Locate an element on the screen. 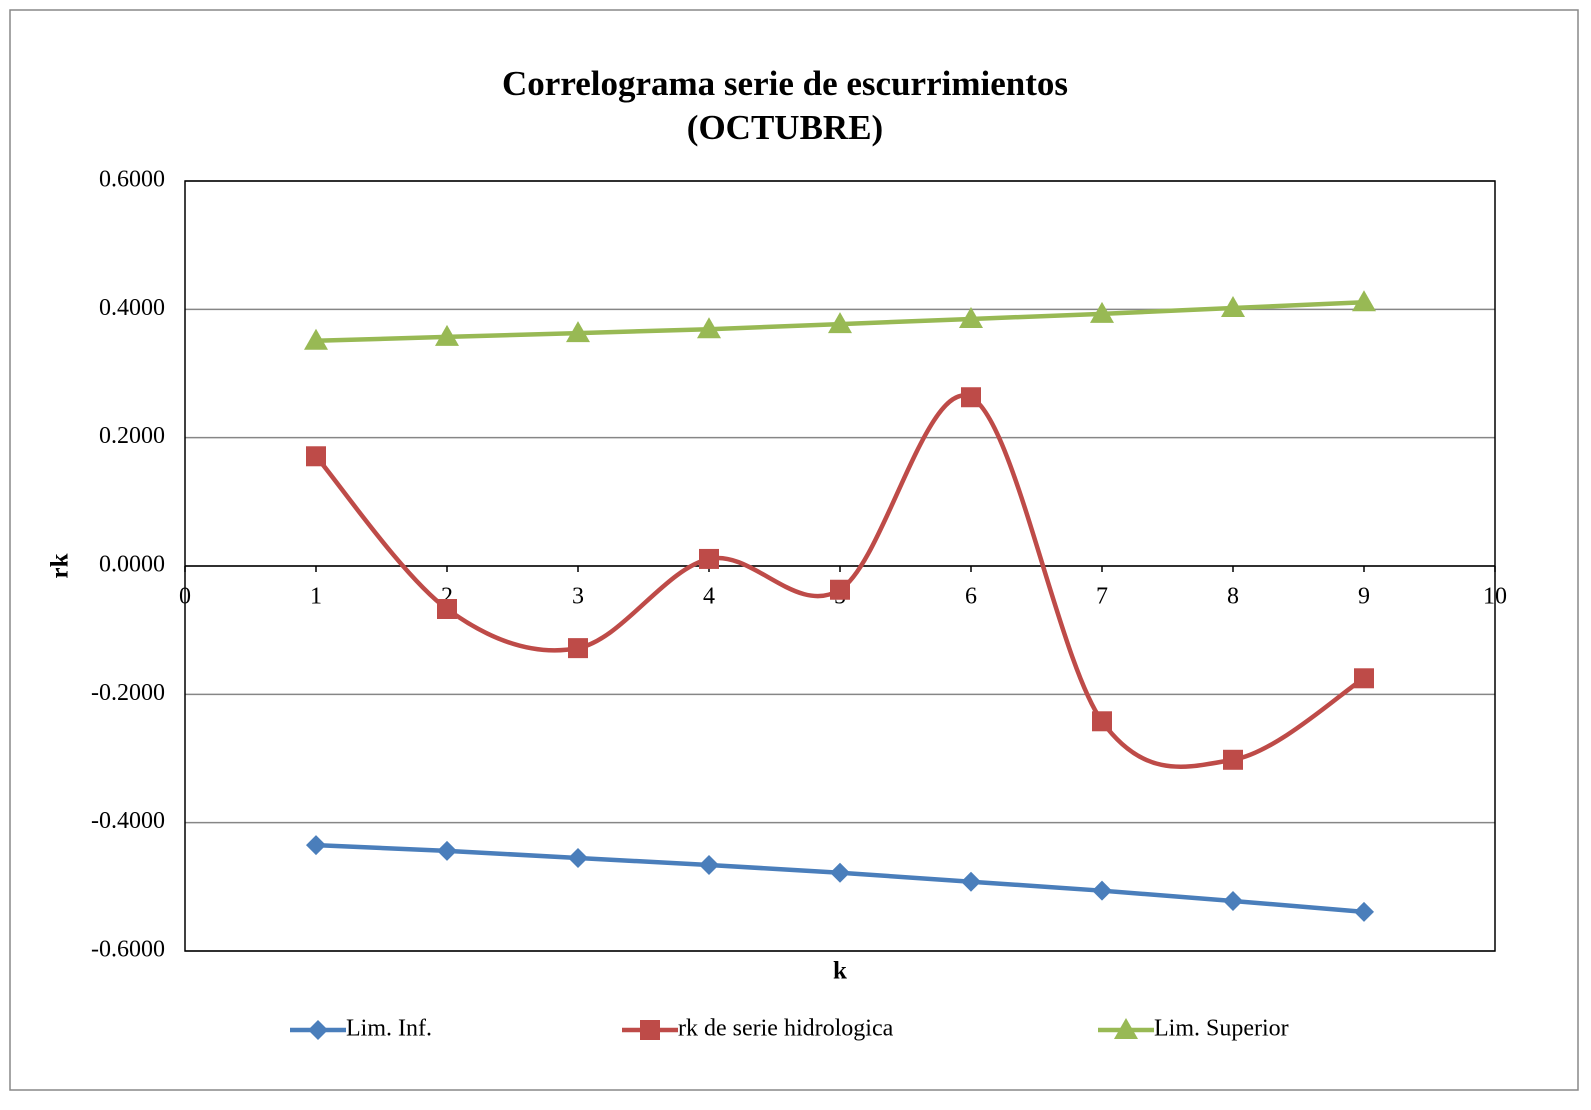  x-tick-label: 1 is located at coordinates (316, 597).